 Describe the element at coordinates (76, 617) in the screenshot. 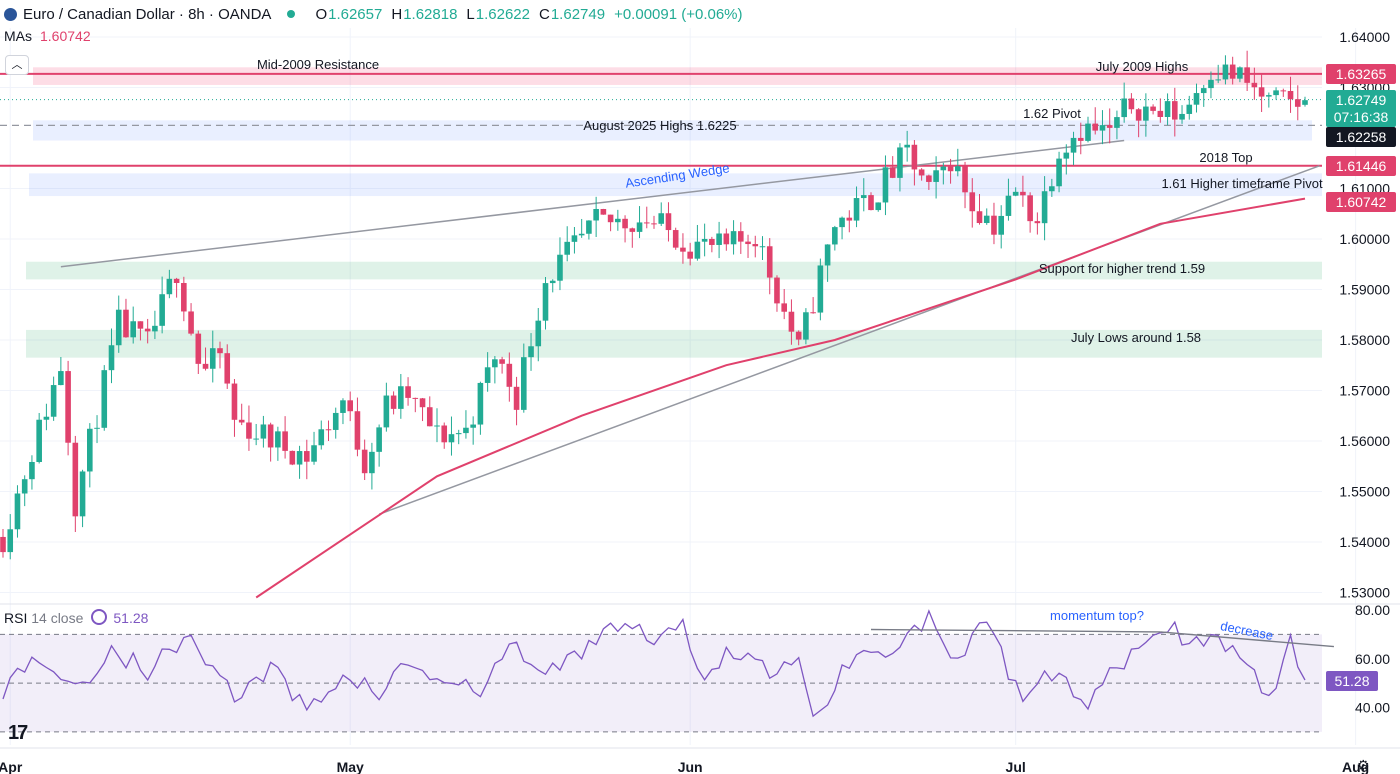

I see `rsi-legend: RSI 14 close 51.28` at that location.